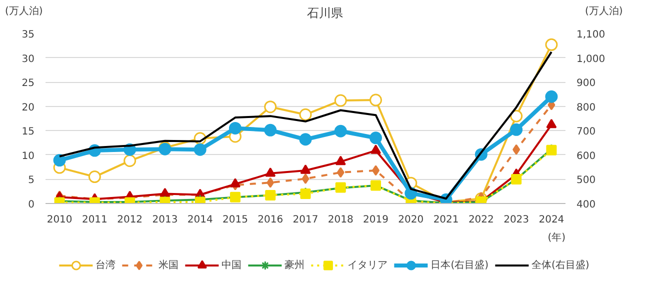 This screenshot has height=285, width=646. I want to click on legend-label: 米国, so click(168, 265).